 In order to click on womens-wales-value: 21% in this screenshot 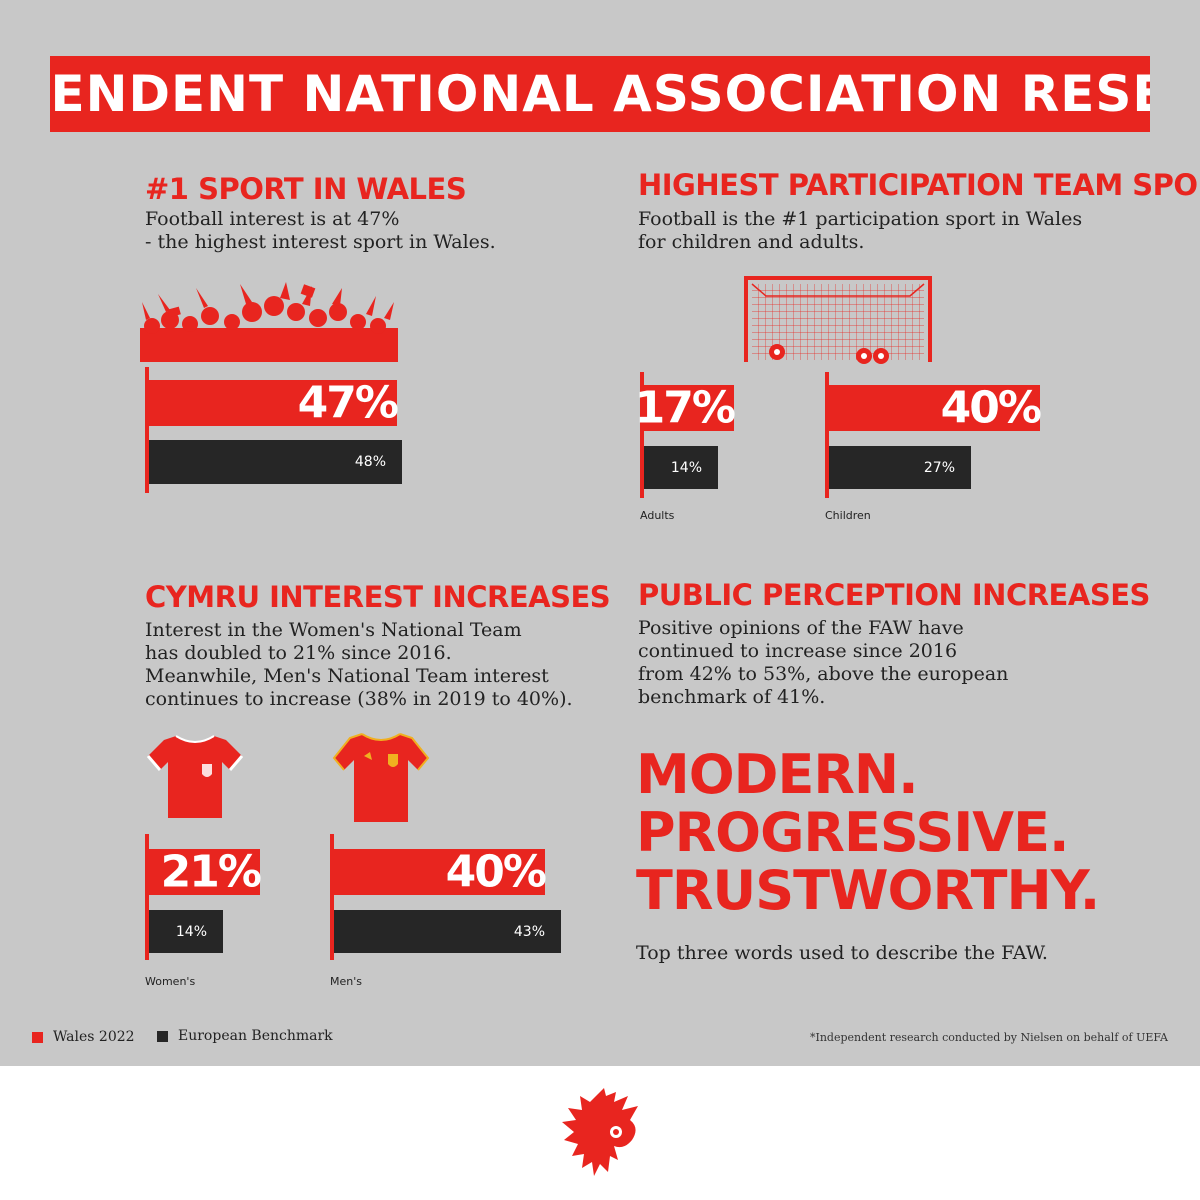, I will do `click(211, 872)`.